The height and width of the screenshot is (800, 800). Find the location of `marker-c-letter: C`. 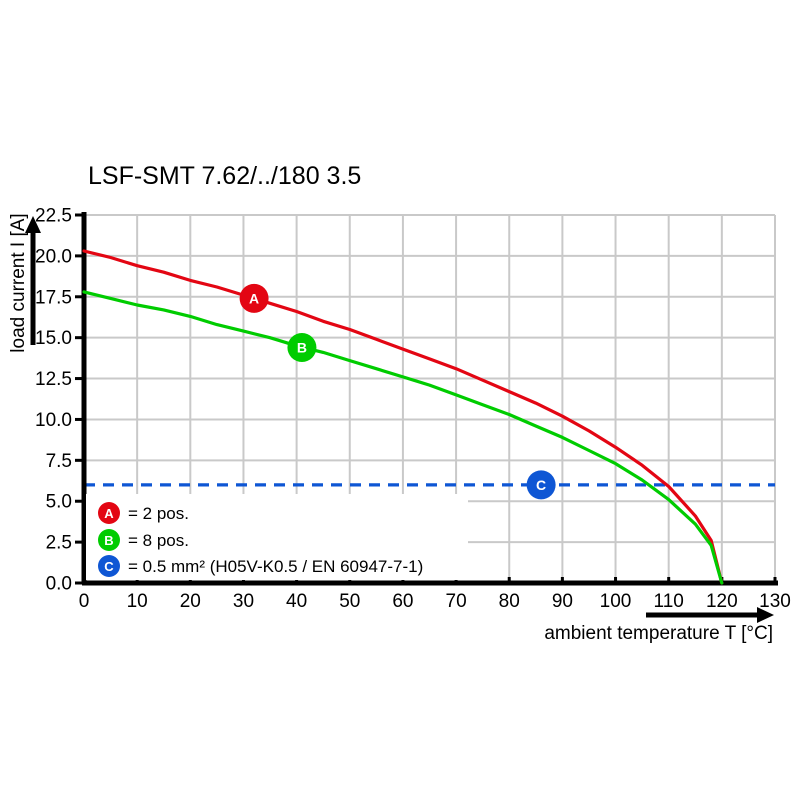

marker-c-letter: C is located at coordinates (541, 485).